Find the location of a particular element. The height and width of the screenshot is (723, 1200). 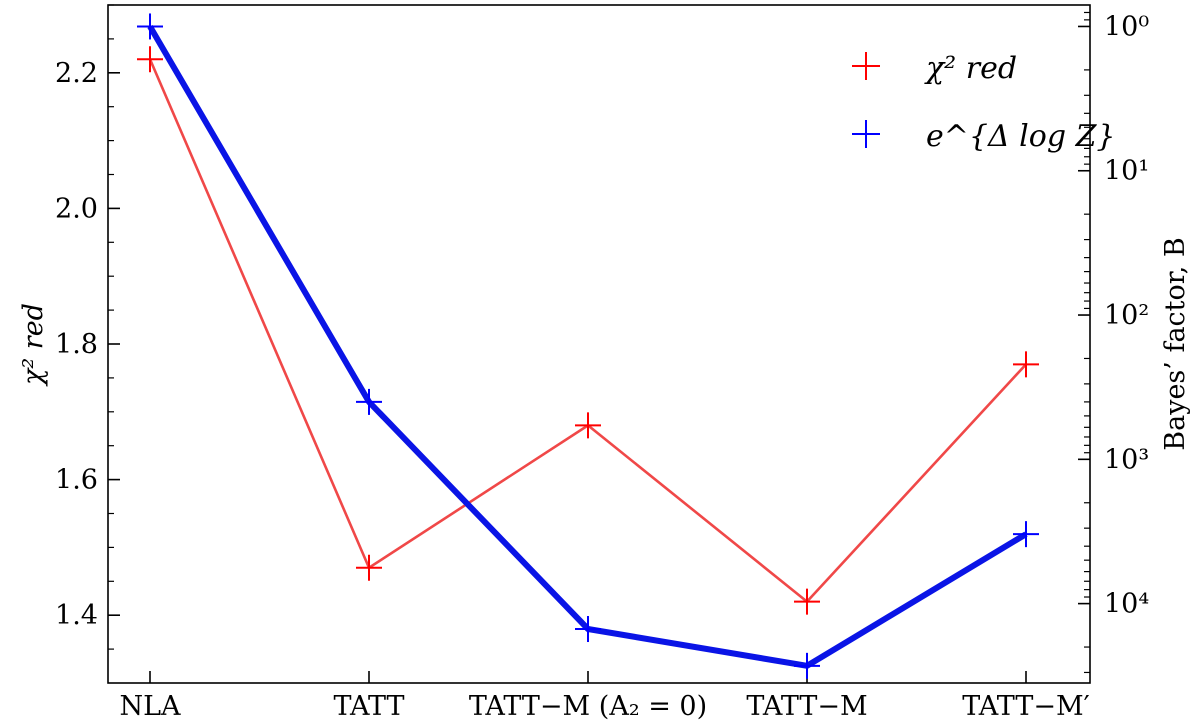

y2-tick-label: 10¹ is located at coordinates (1126, 171).